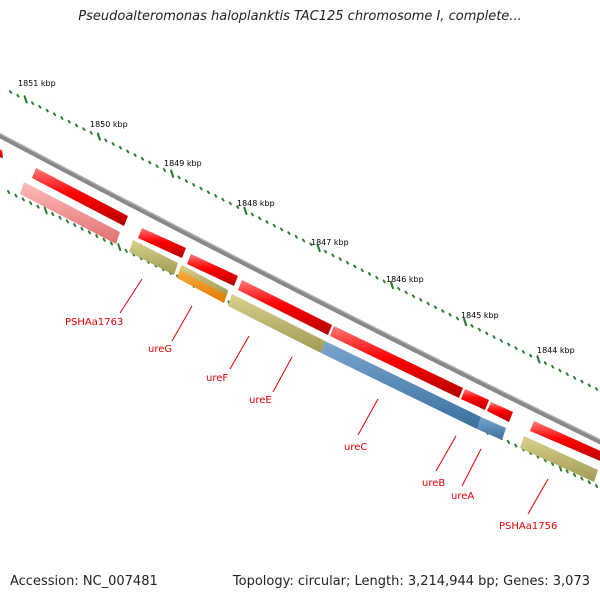  What do you see at coordinates (556, 350) in the screenshot?
I see `scale-label-1844: 1844 kbp` at bounding box center [556, 350].